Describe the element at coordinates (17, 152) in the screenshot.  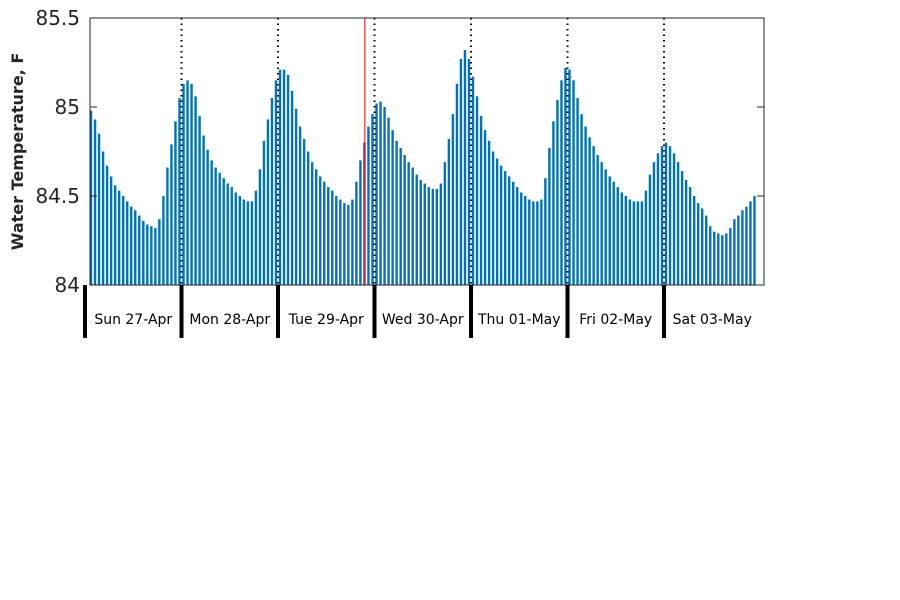
I see `y-axis-label: Water Temperature, F` at that location.